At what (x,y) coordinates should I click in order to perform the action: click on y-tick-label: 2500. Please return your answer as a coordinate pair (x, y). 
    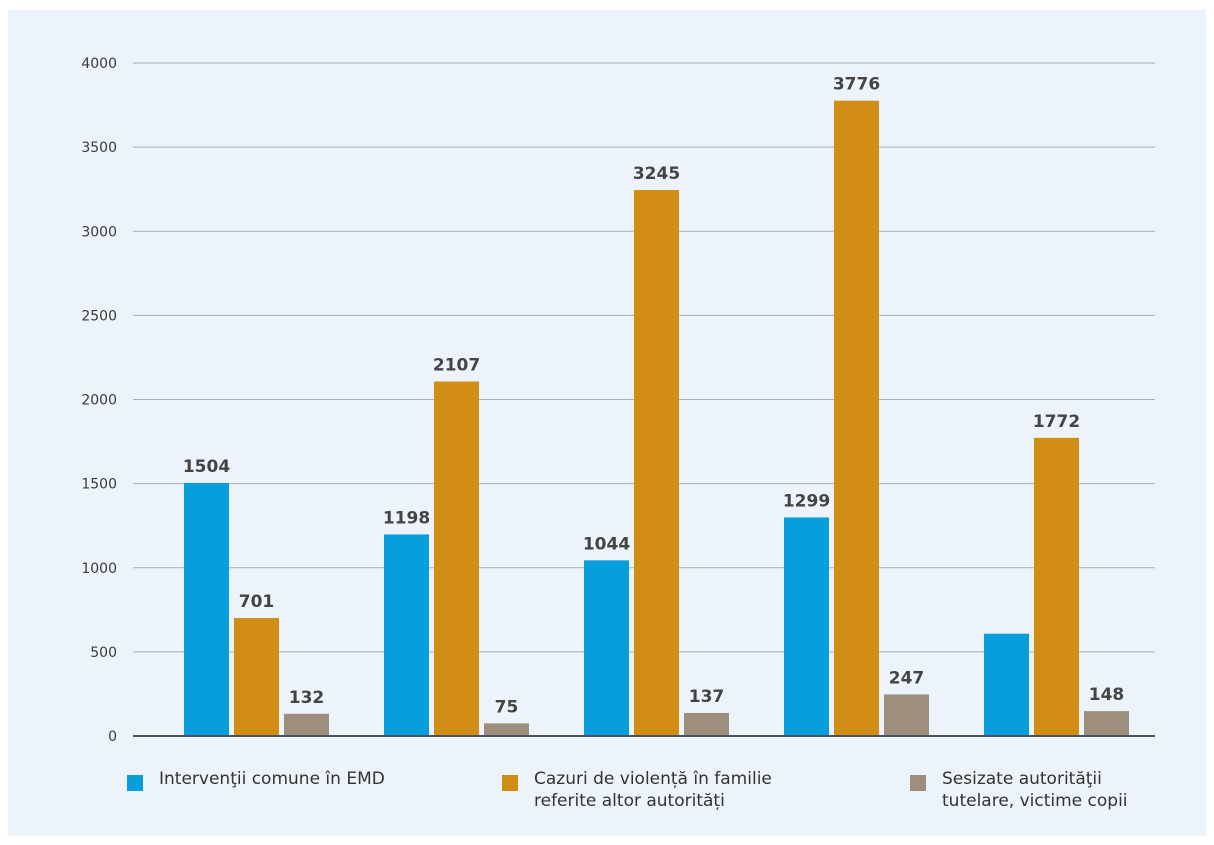
    Looking at the image, I should click on (99, 316).